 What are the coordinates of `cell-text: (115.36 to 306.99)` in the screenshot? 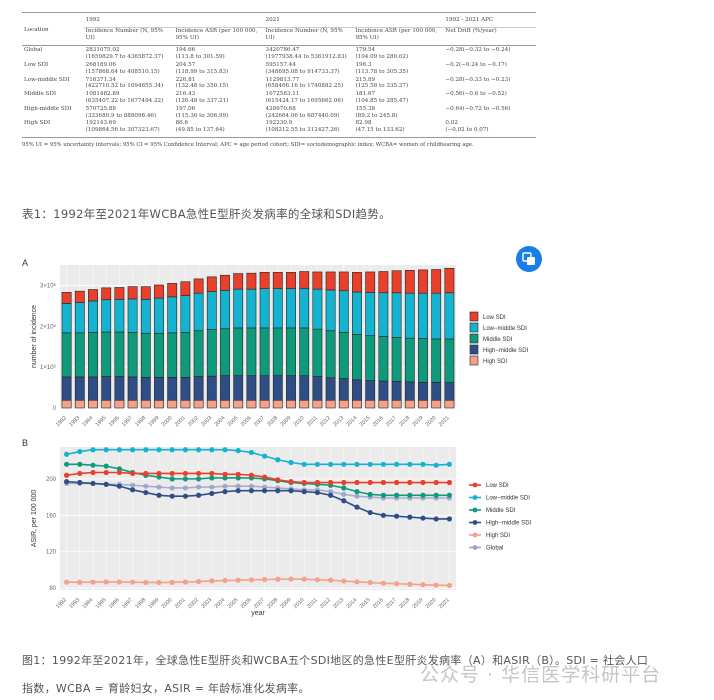 It's located at (202, 115).